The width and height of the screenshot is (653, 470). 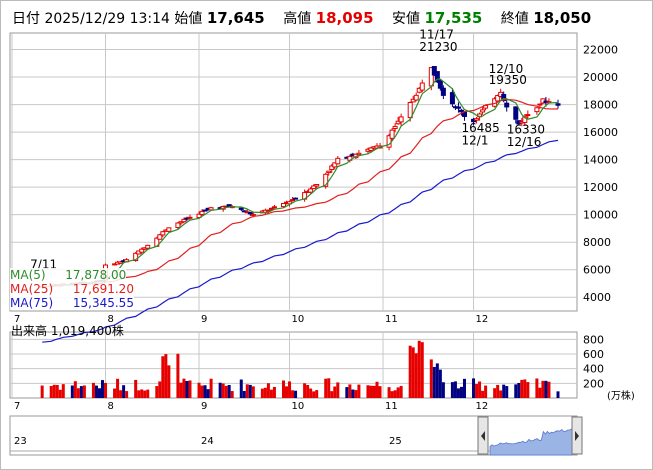 What do you see at coordinates (188, 19) in the screenshot?
I see `open-label: 始値` at bounding box center [188, 19].